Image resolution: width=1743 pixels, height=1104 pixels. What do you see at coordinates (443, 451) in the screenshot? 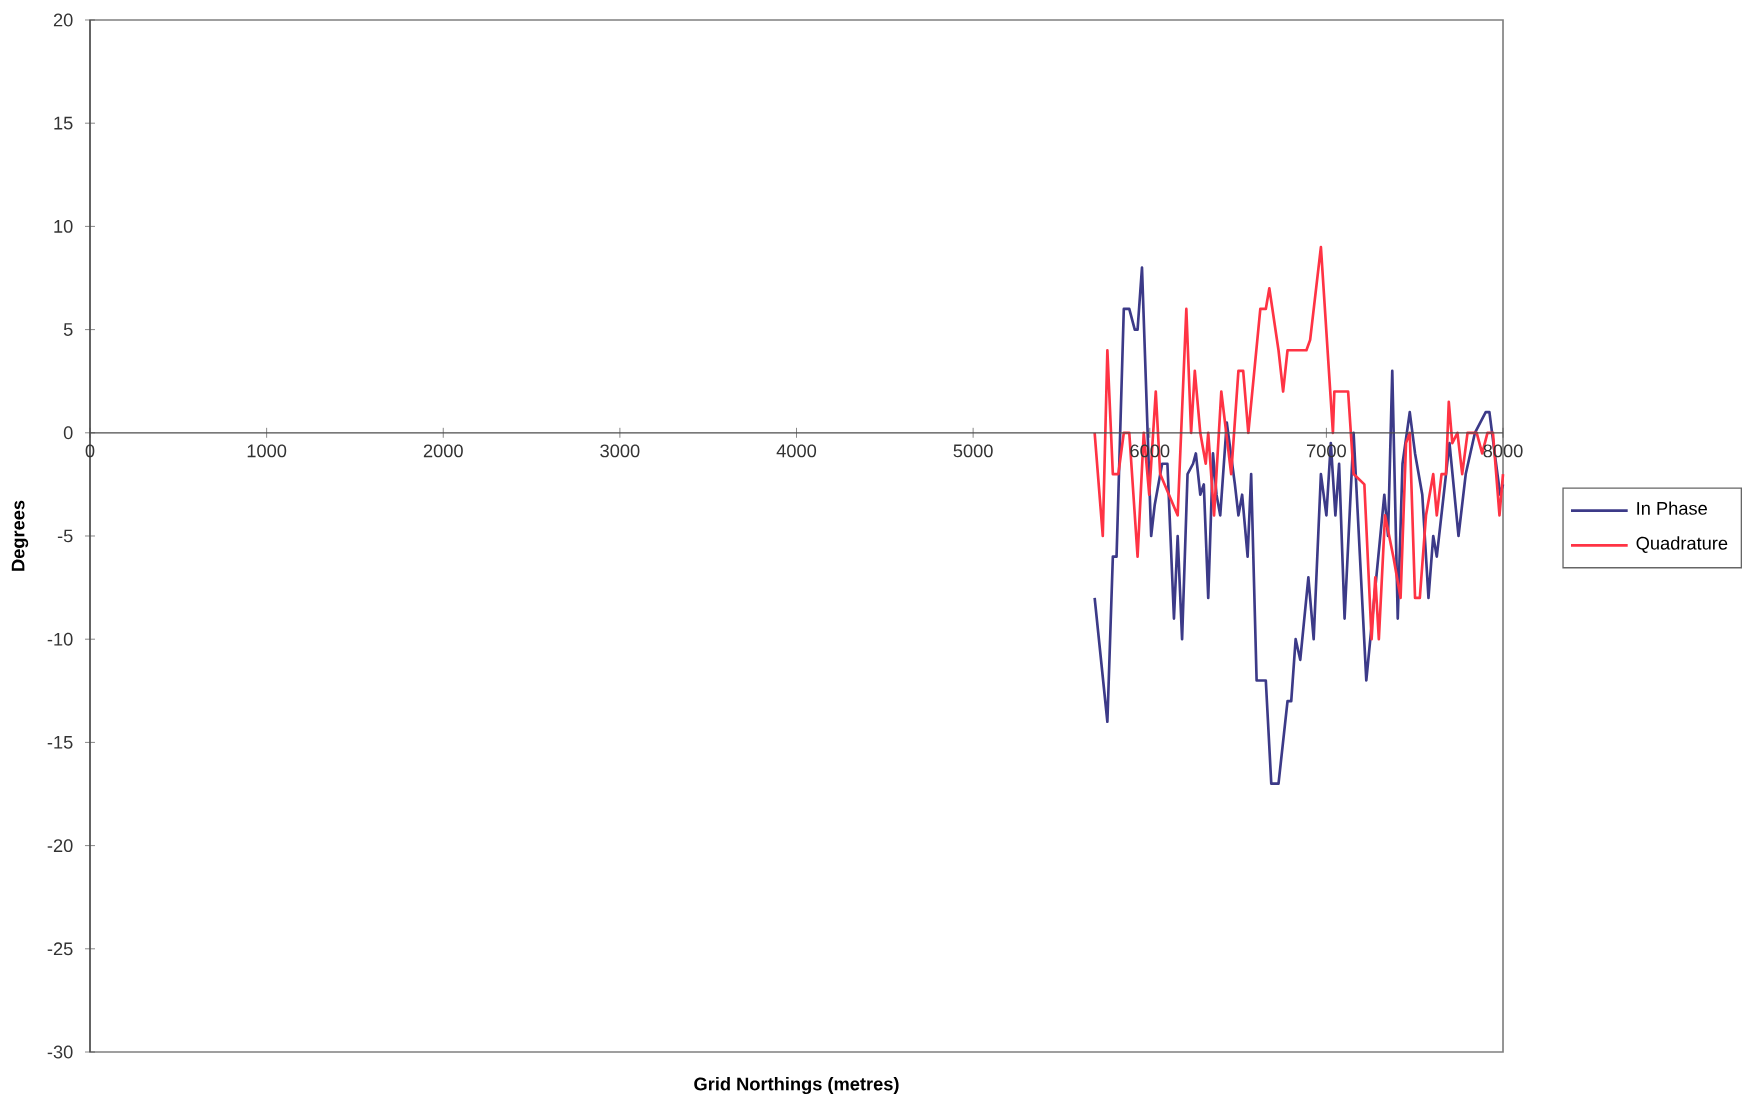
I see `x-tick-label: 2000` at bounding box center [443, 451].